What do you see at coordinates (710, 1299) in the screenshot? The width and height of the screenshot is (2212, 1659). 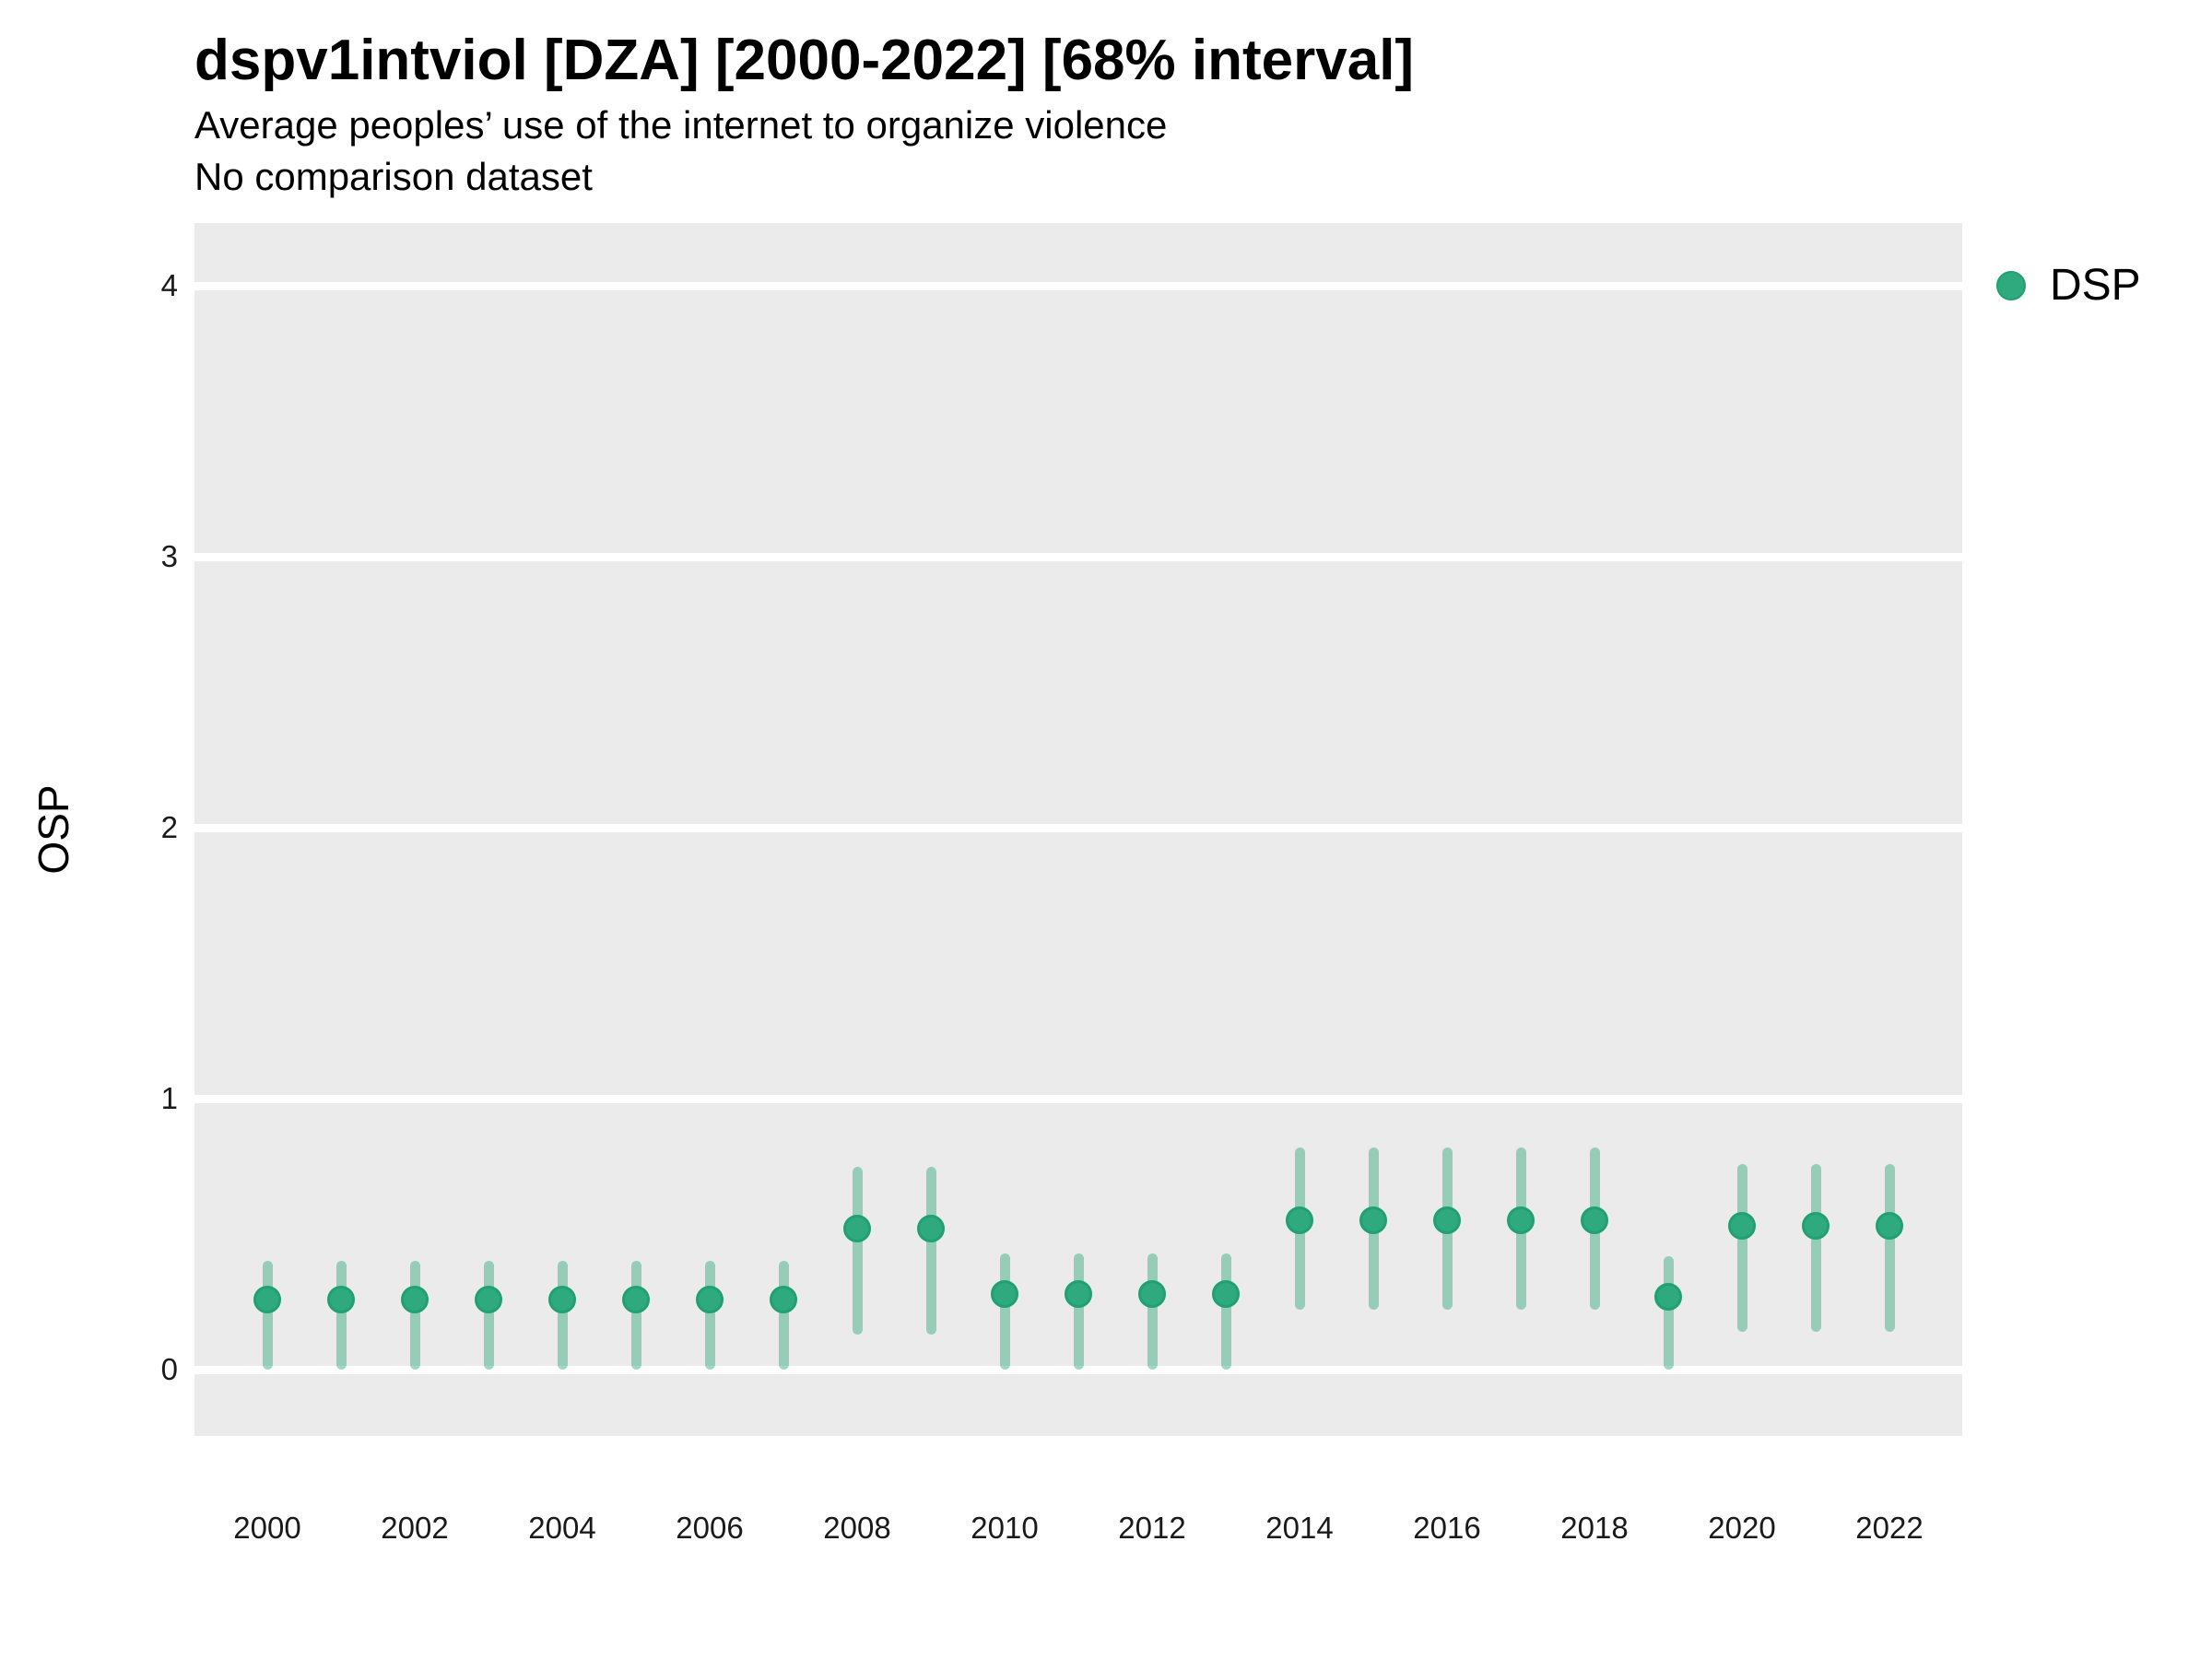 I see `data-point-2006` at bounding box center [710, 1299].